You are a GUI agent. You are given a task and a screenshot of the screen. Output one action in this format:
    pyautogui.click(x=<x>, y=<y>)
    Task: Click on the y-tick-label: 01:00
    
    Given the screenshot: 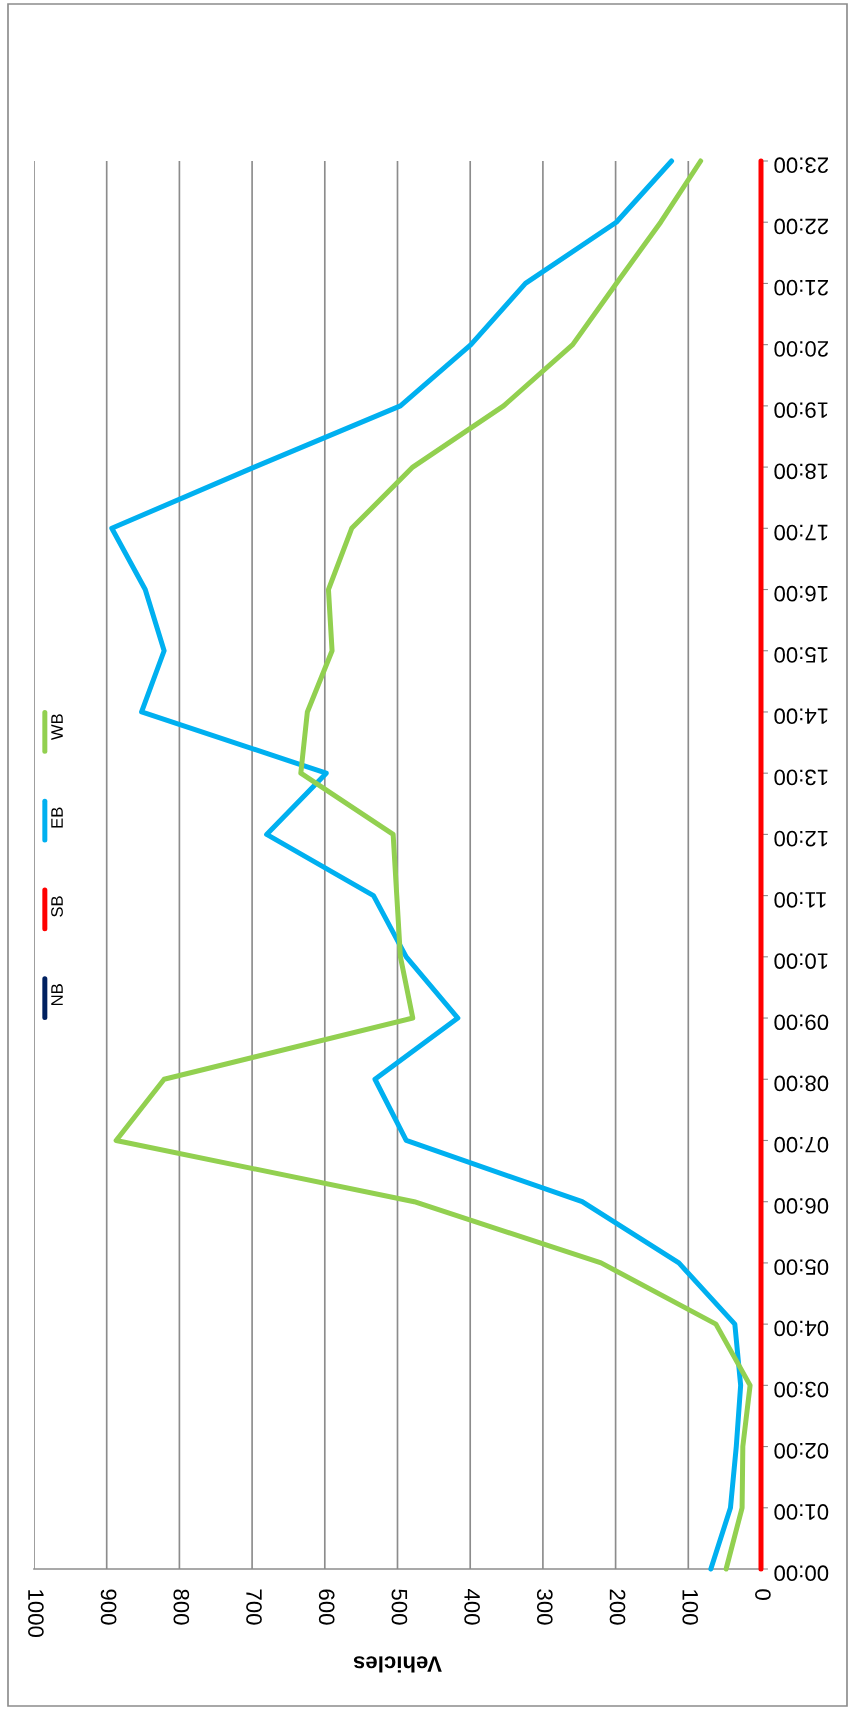 What is the action you would take?
    pyautogui.click(x=801, y=1512)
    